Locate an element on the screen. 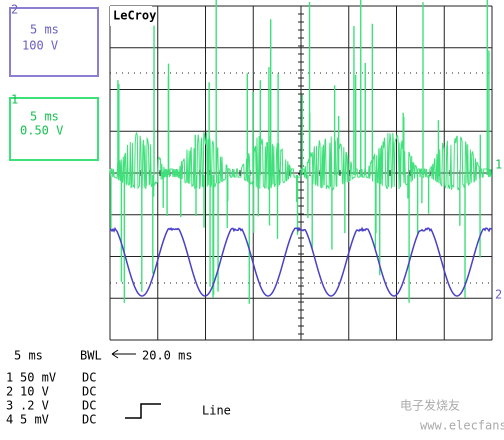  trigger-icon is located at coordinates (143, 411).